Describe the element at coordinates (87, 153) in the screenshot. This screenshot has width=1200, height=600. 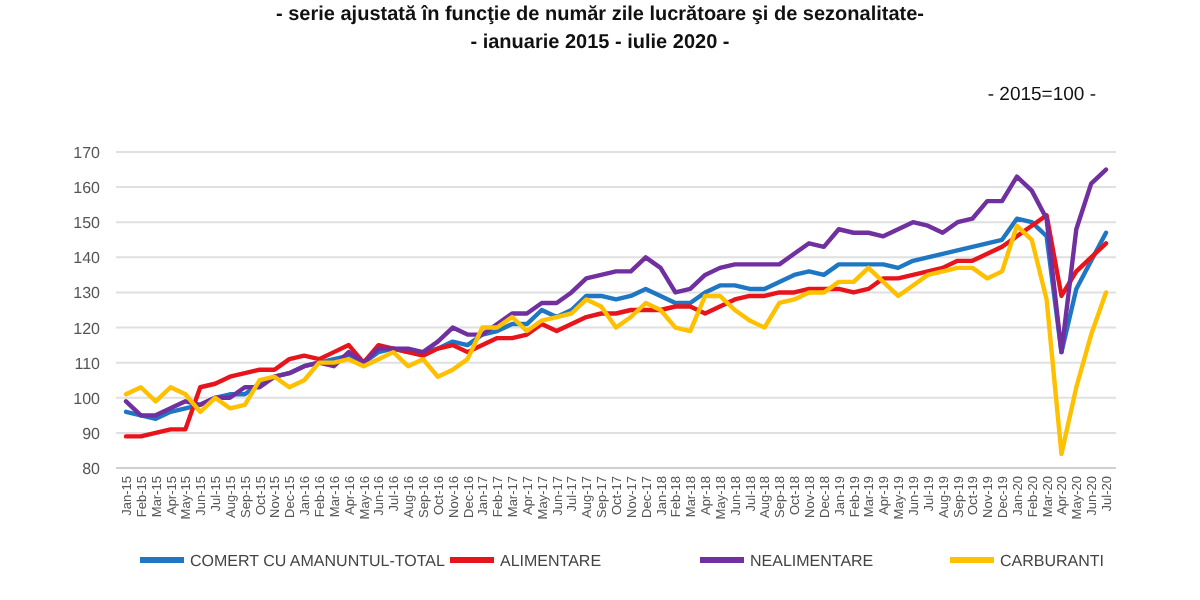
I see `y-tick-label: 170` at that location.